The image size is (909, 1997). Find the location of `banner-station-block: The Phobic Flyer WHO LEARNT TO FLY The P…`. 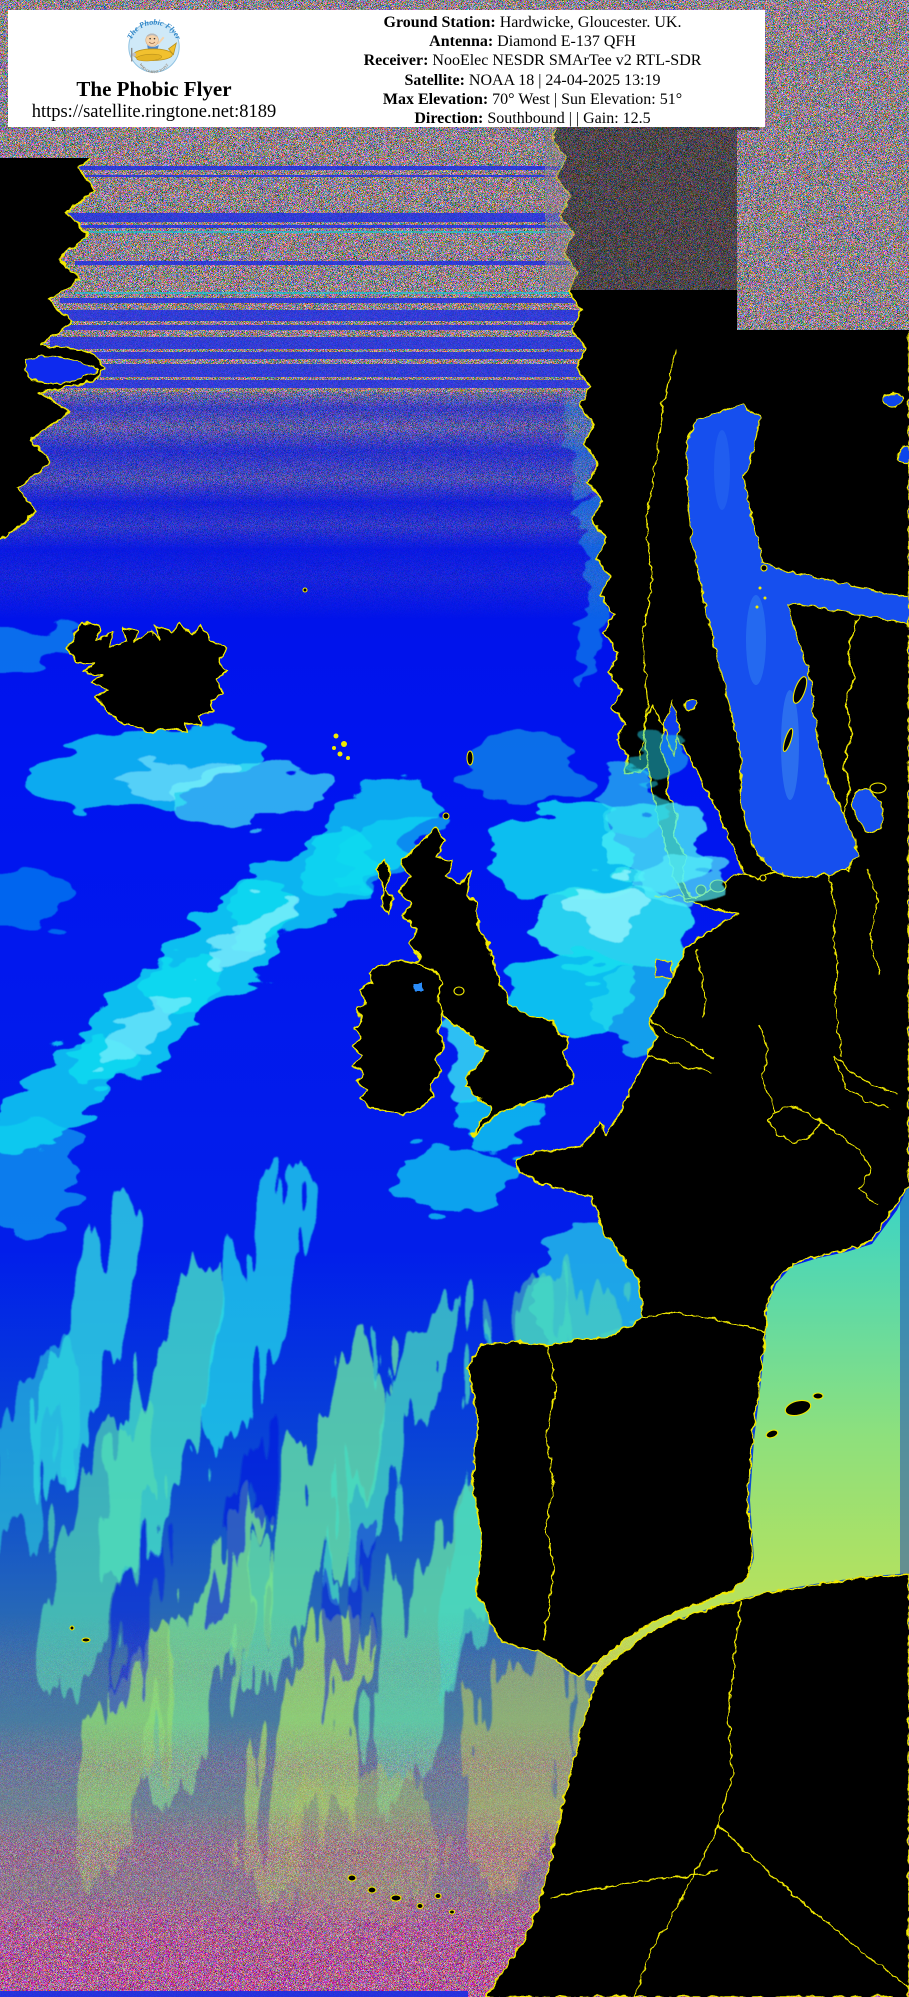

banner-station-block: The Phobic Flyer WHO LEARNT TO FLY The P… is located at coordinates (154, 68).